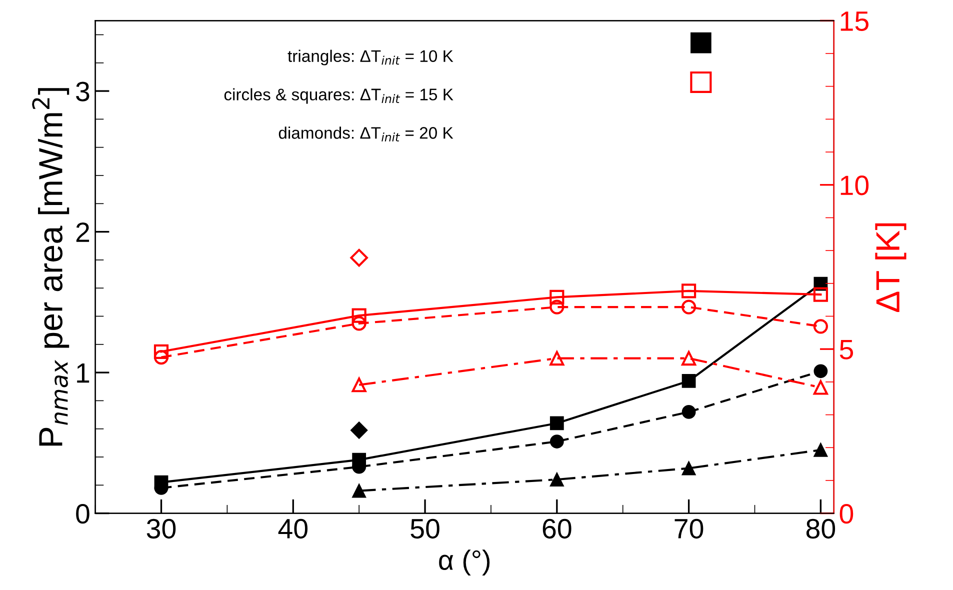  What do you see at coordinates (161, 528) in the screenshot?
I see `x-tick-label: 30` at bounding box center [161, 528].